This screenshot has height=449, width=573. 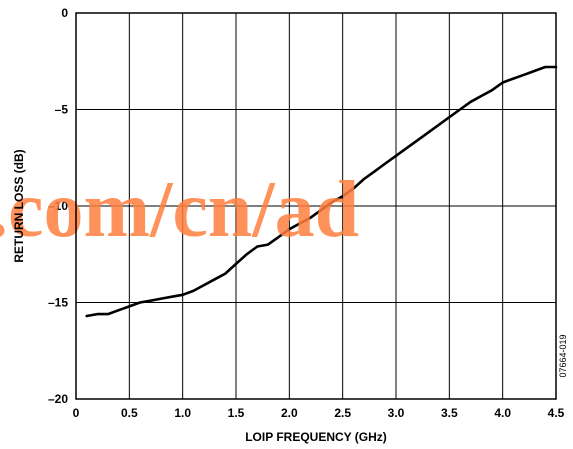 What do you see at coordinates (563, 355) in the screenshot?
I see `figure-id: 07664-019` at bounding box center [563, 355].